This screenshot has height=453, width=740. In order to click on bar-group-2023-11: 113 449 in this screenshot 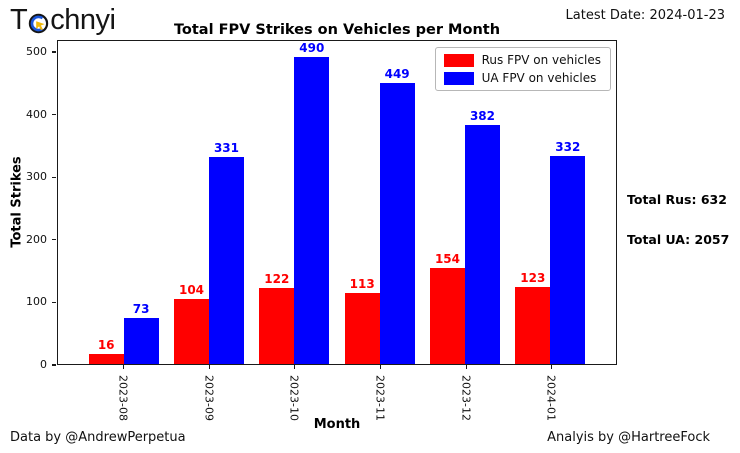, I will do `click(379, 202)`.